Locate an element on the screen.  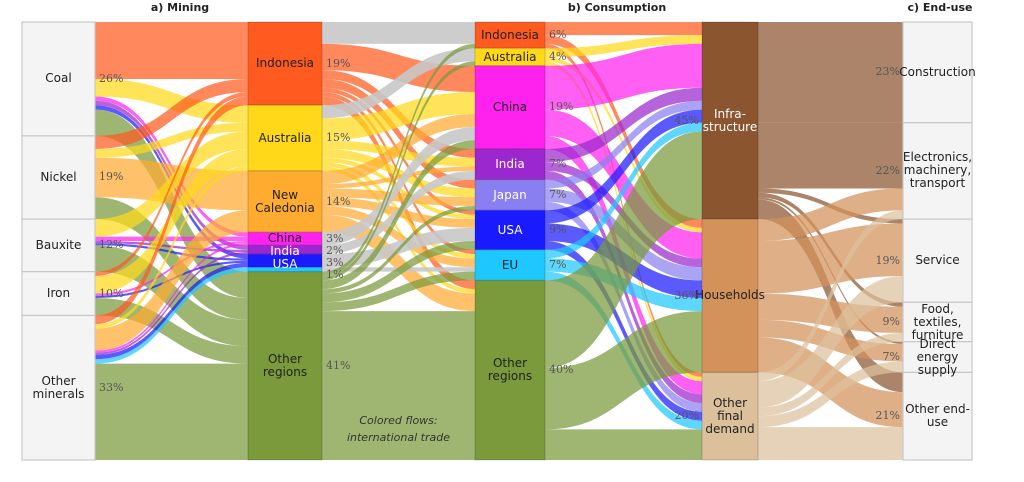
node-label-c_oth: Other regions is located at coordinates (510, 370).